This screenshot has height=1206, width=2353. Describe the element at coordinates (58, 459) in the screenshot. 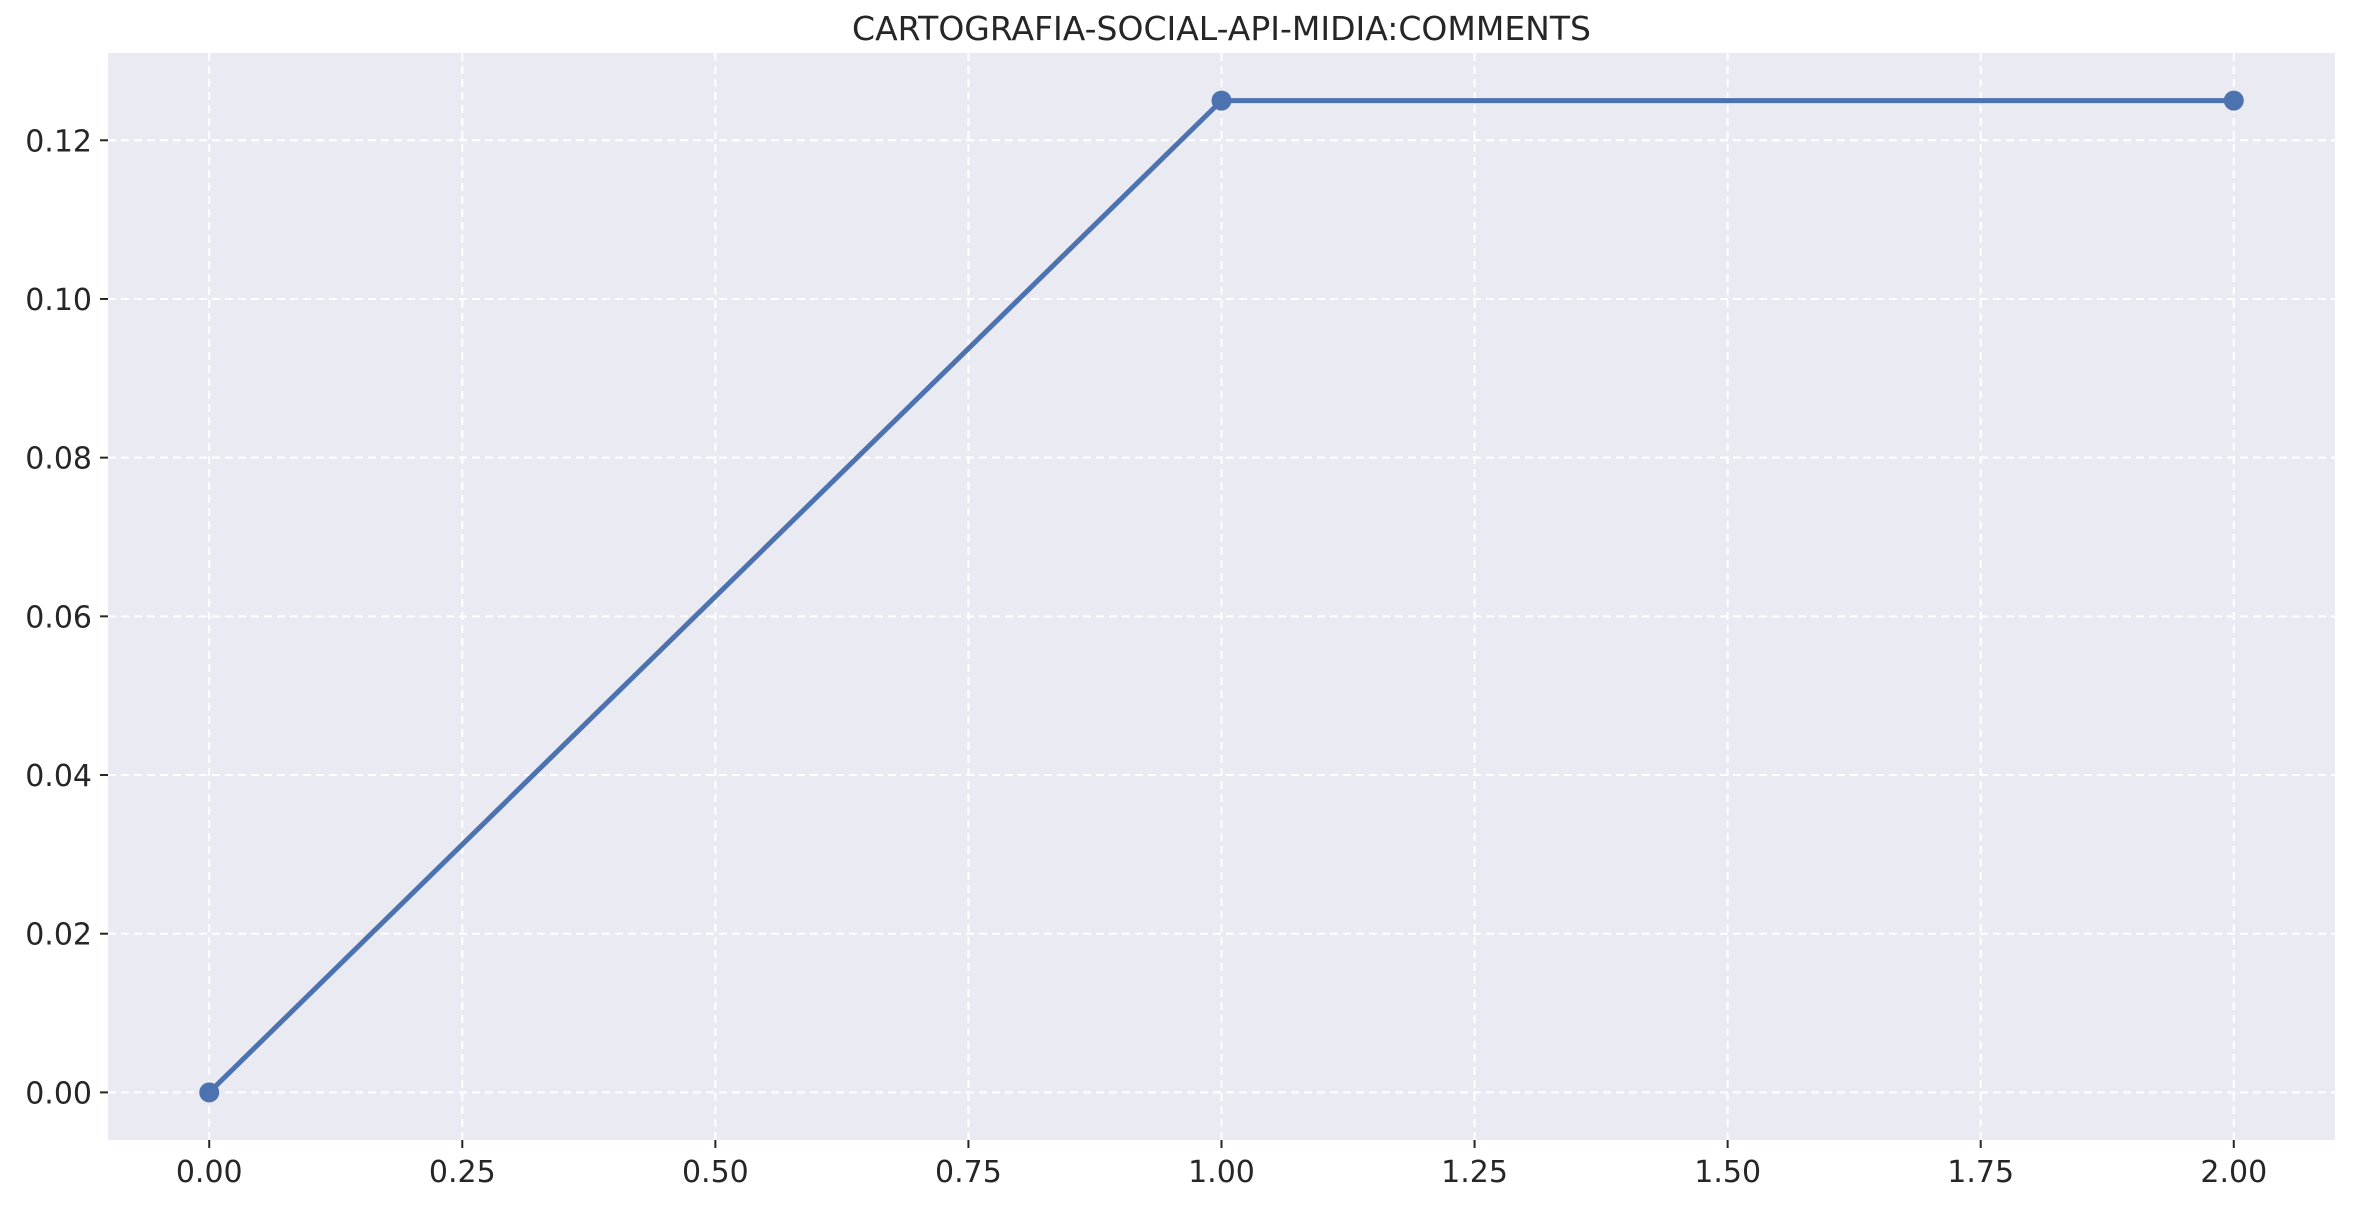

I see `y-tick-label: 0.08` at that location.